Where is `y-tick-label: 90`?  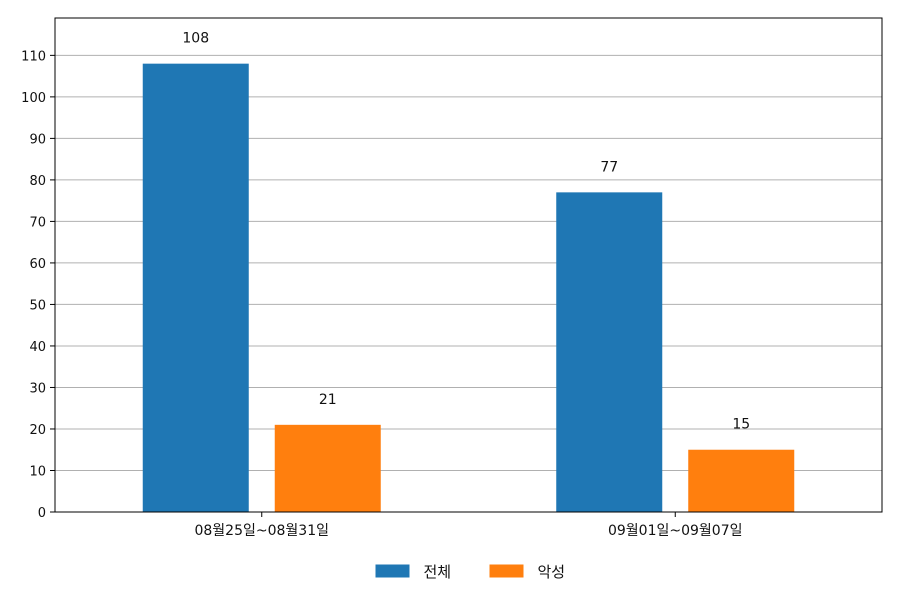
y-tick-label: 90 is located at coordinates (37, 139).